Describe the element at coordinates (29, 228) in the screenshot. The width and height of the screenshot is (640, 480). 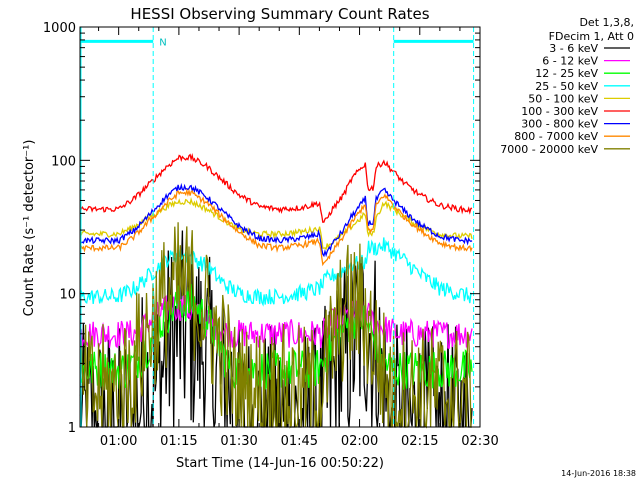
I see `y-axis-label: Count Rate (s⁻¹ detector⁻¹)` at that location.